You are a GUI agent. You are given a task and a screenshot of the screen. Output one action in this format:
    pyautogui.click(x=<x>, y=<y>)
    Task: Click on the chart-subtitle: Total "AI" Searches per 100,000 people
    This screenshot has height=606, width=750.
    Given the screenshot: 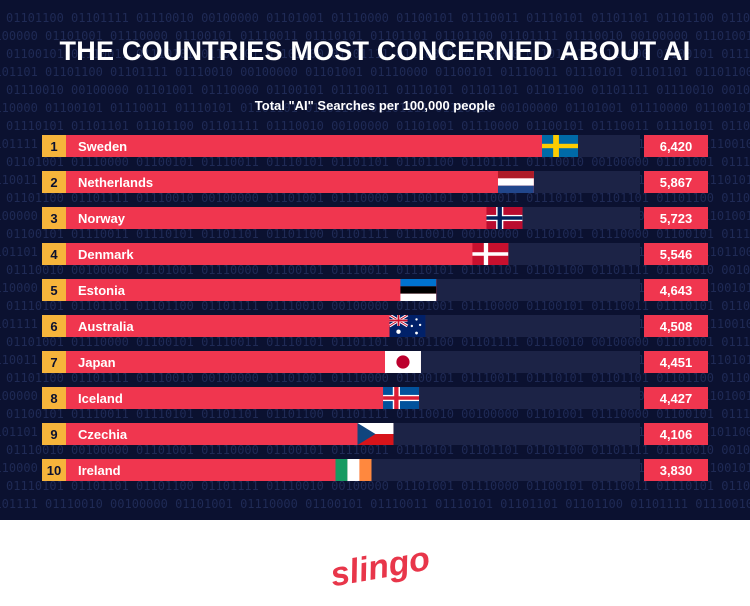 What is the action you would take?
    pyautogui.click(x=375, y=105)
    